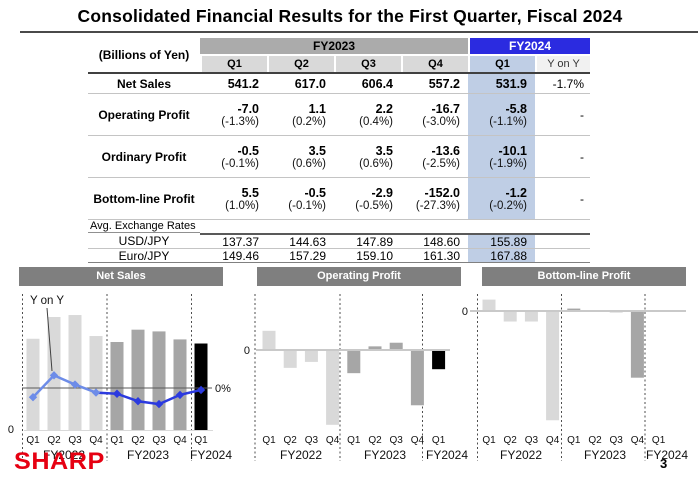 This screenshot has height=482, width=700. I want to click on bar-operating-profit-q1-fy2022, so click(269, 340).